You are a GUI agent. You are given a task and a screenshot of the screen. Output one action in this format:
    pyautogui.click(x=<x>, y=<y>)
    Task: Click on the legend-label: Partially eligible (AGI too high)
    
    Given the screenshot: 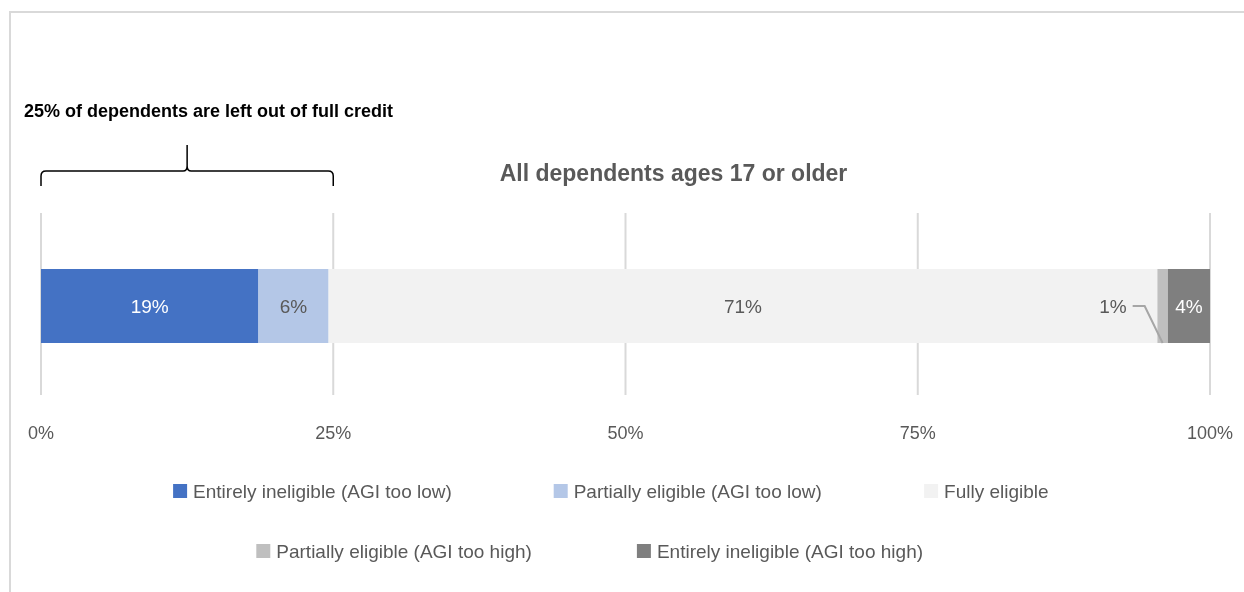 What is the action you would take?
    pyautogui.click(x=404, y=551)
    